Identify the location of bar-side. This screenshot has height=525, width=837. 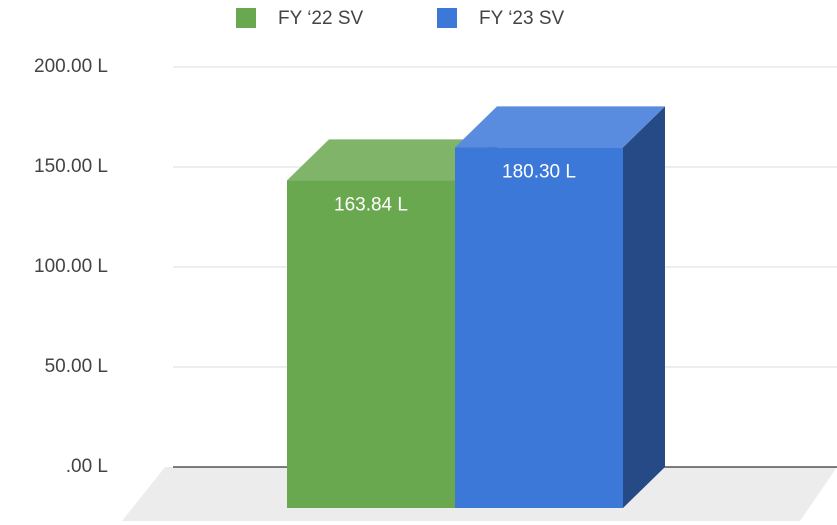
(644, 307).